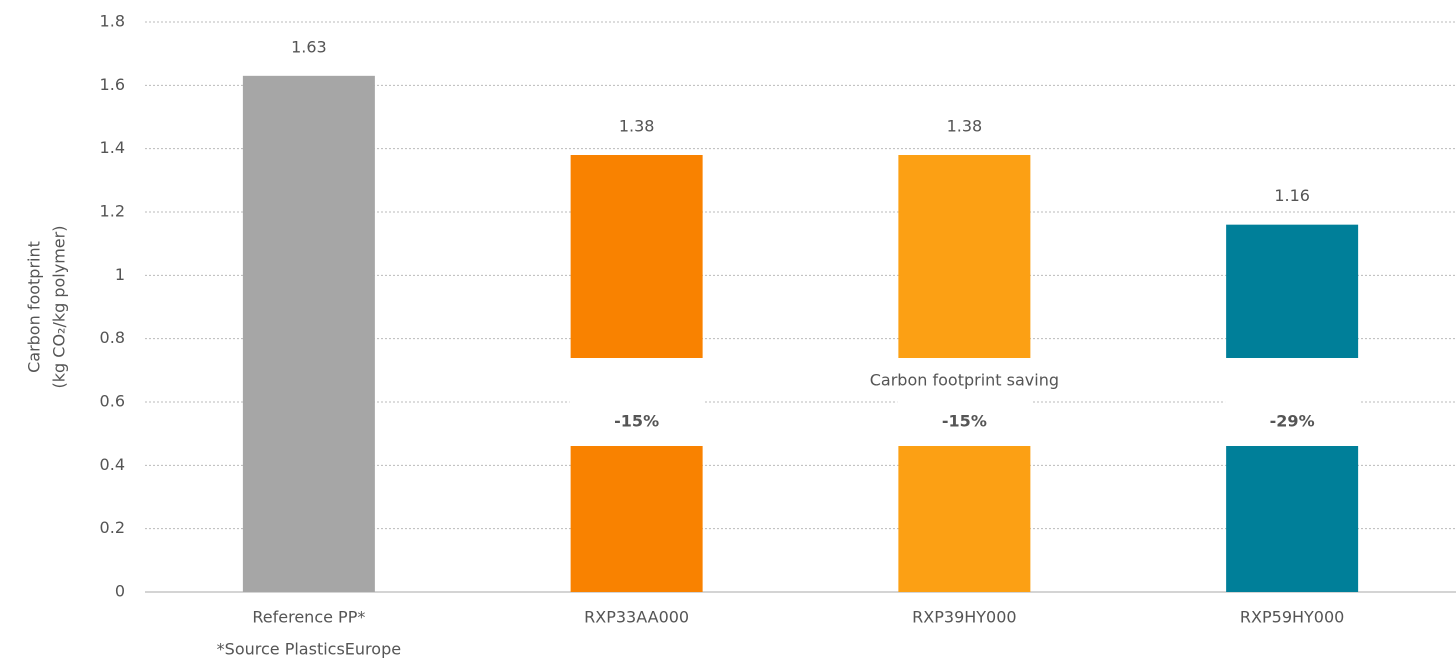  Describe the element at coordinates (112, 21) in the screenshot. I see `y-tick-label: 1.8` at that location.